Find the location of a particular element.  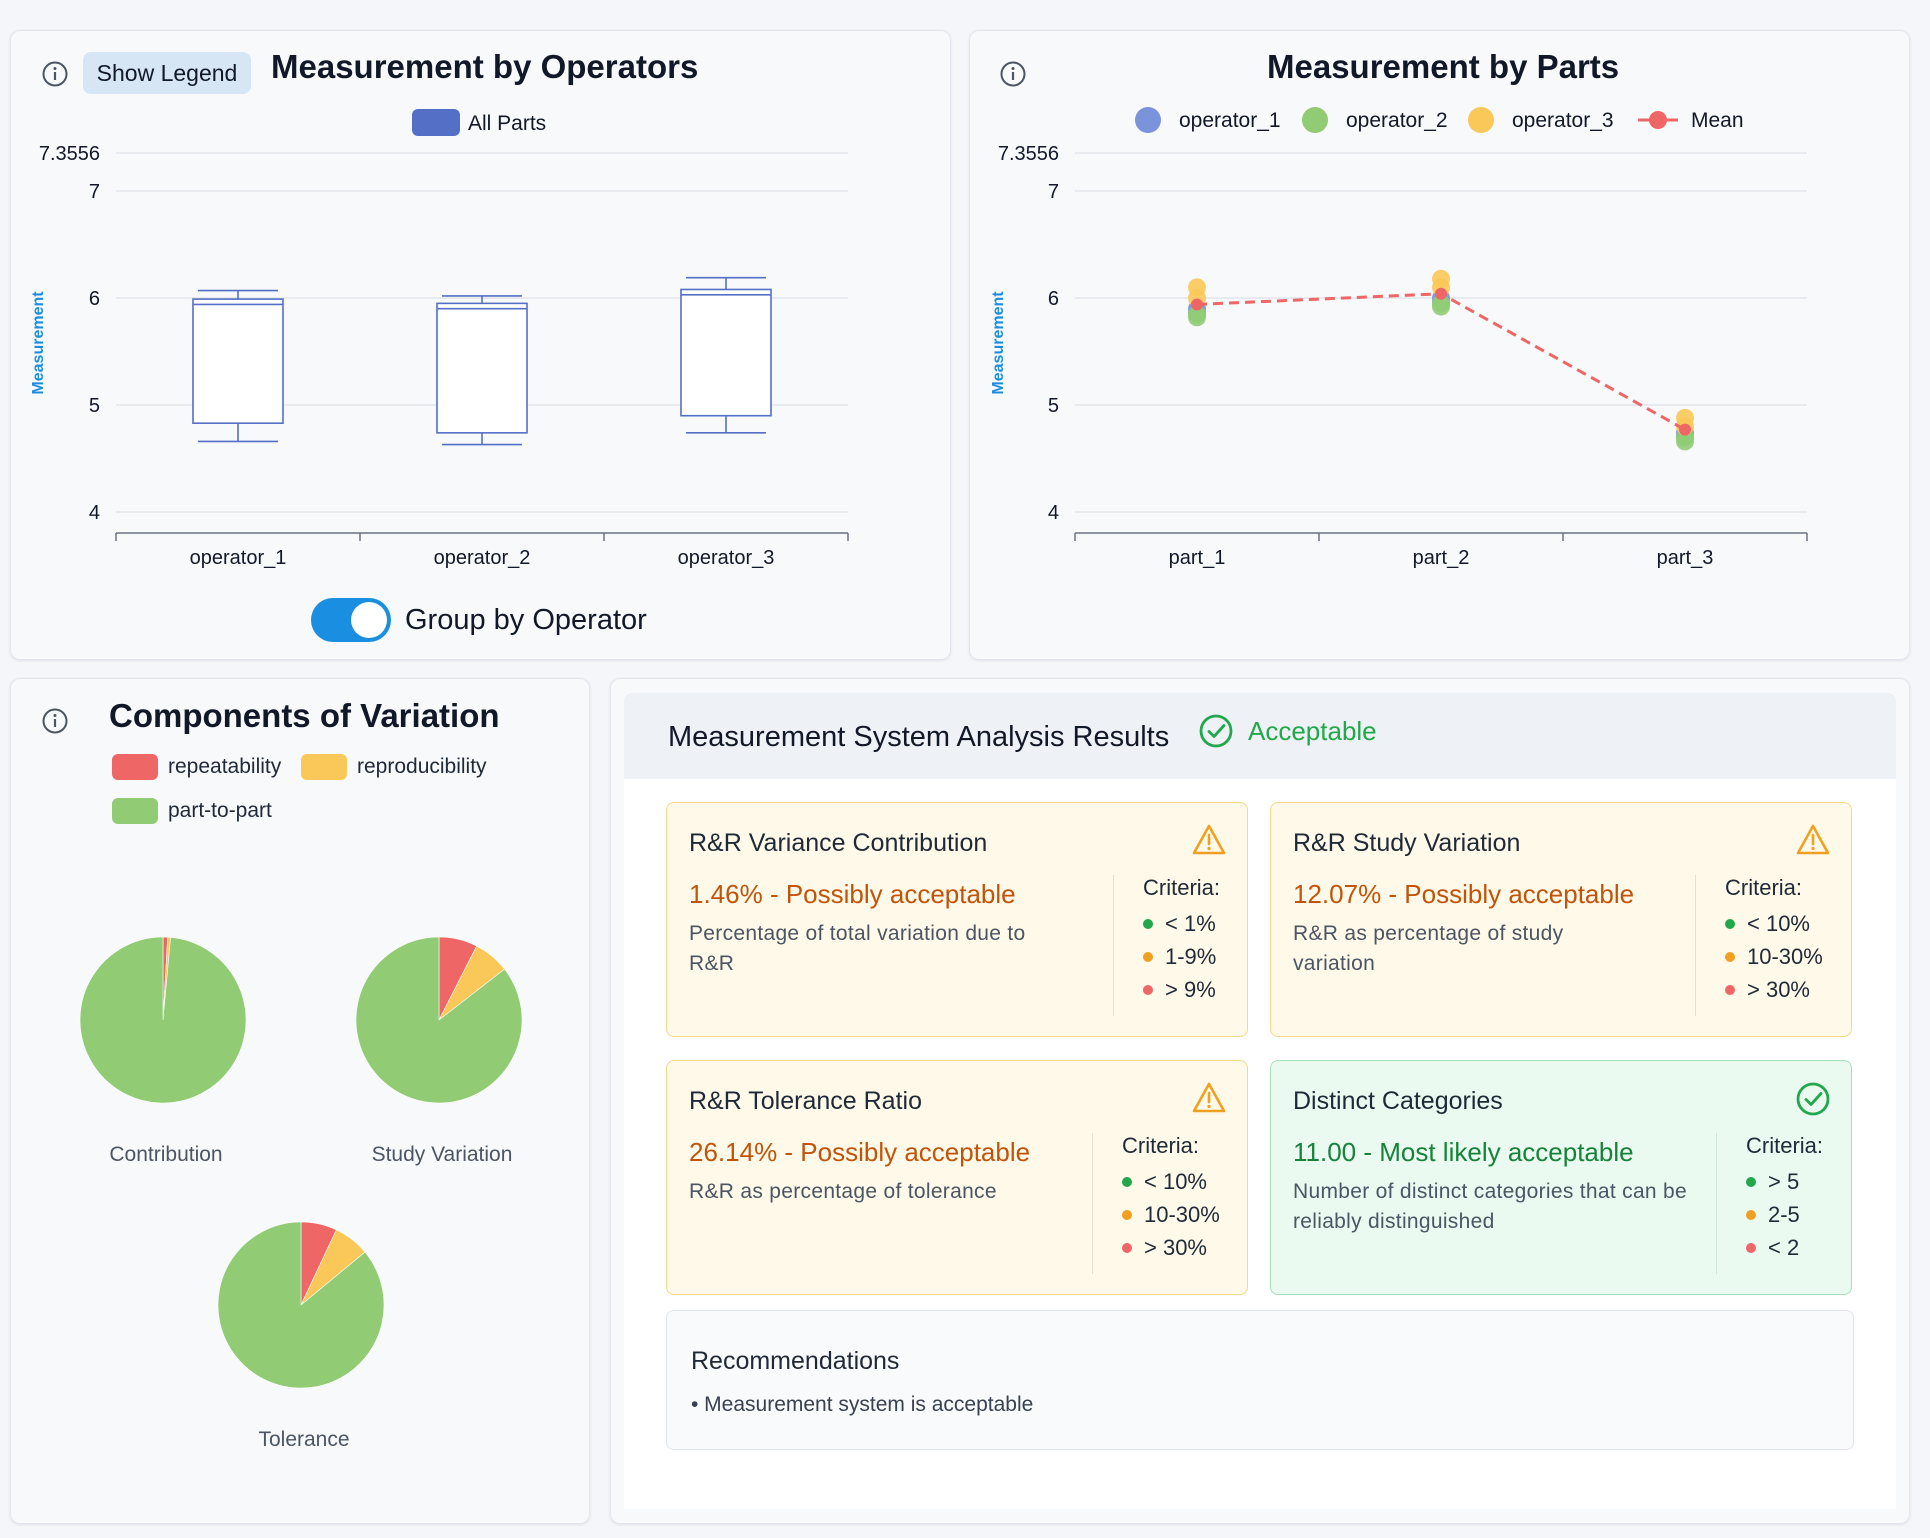

legend-item-part-to-part: part-to-part is located at coordinates (192, 811).